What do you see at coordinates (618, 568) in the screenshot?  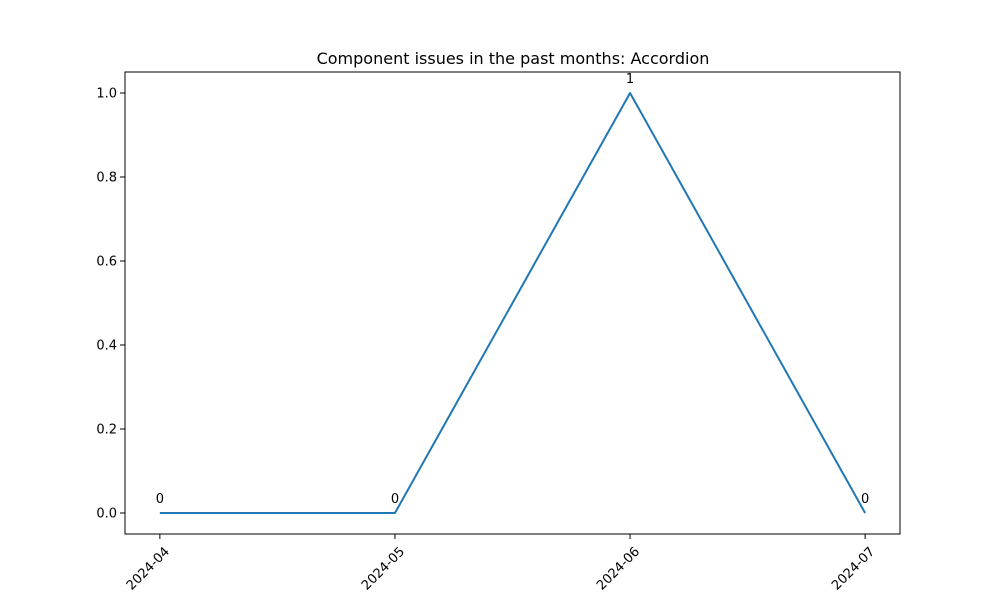 I see `x-tick-label: 2024-06` at bounding box center [618, 568].